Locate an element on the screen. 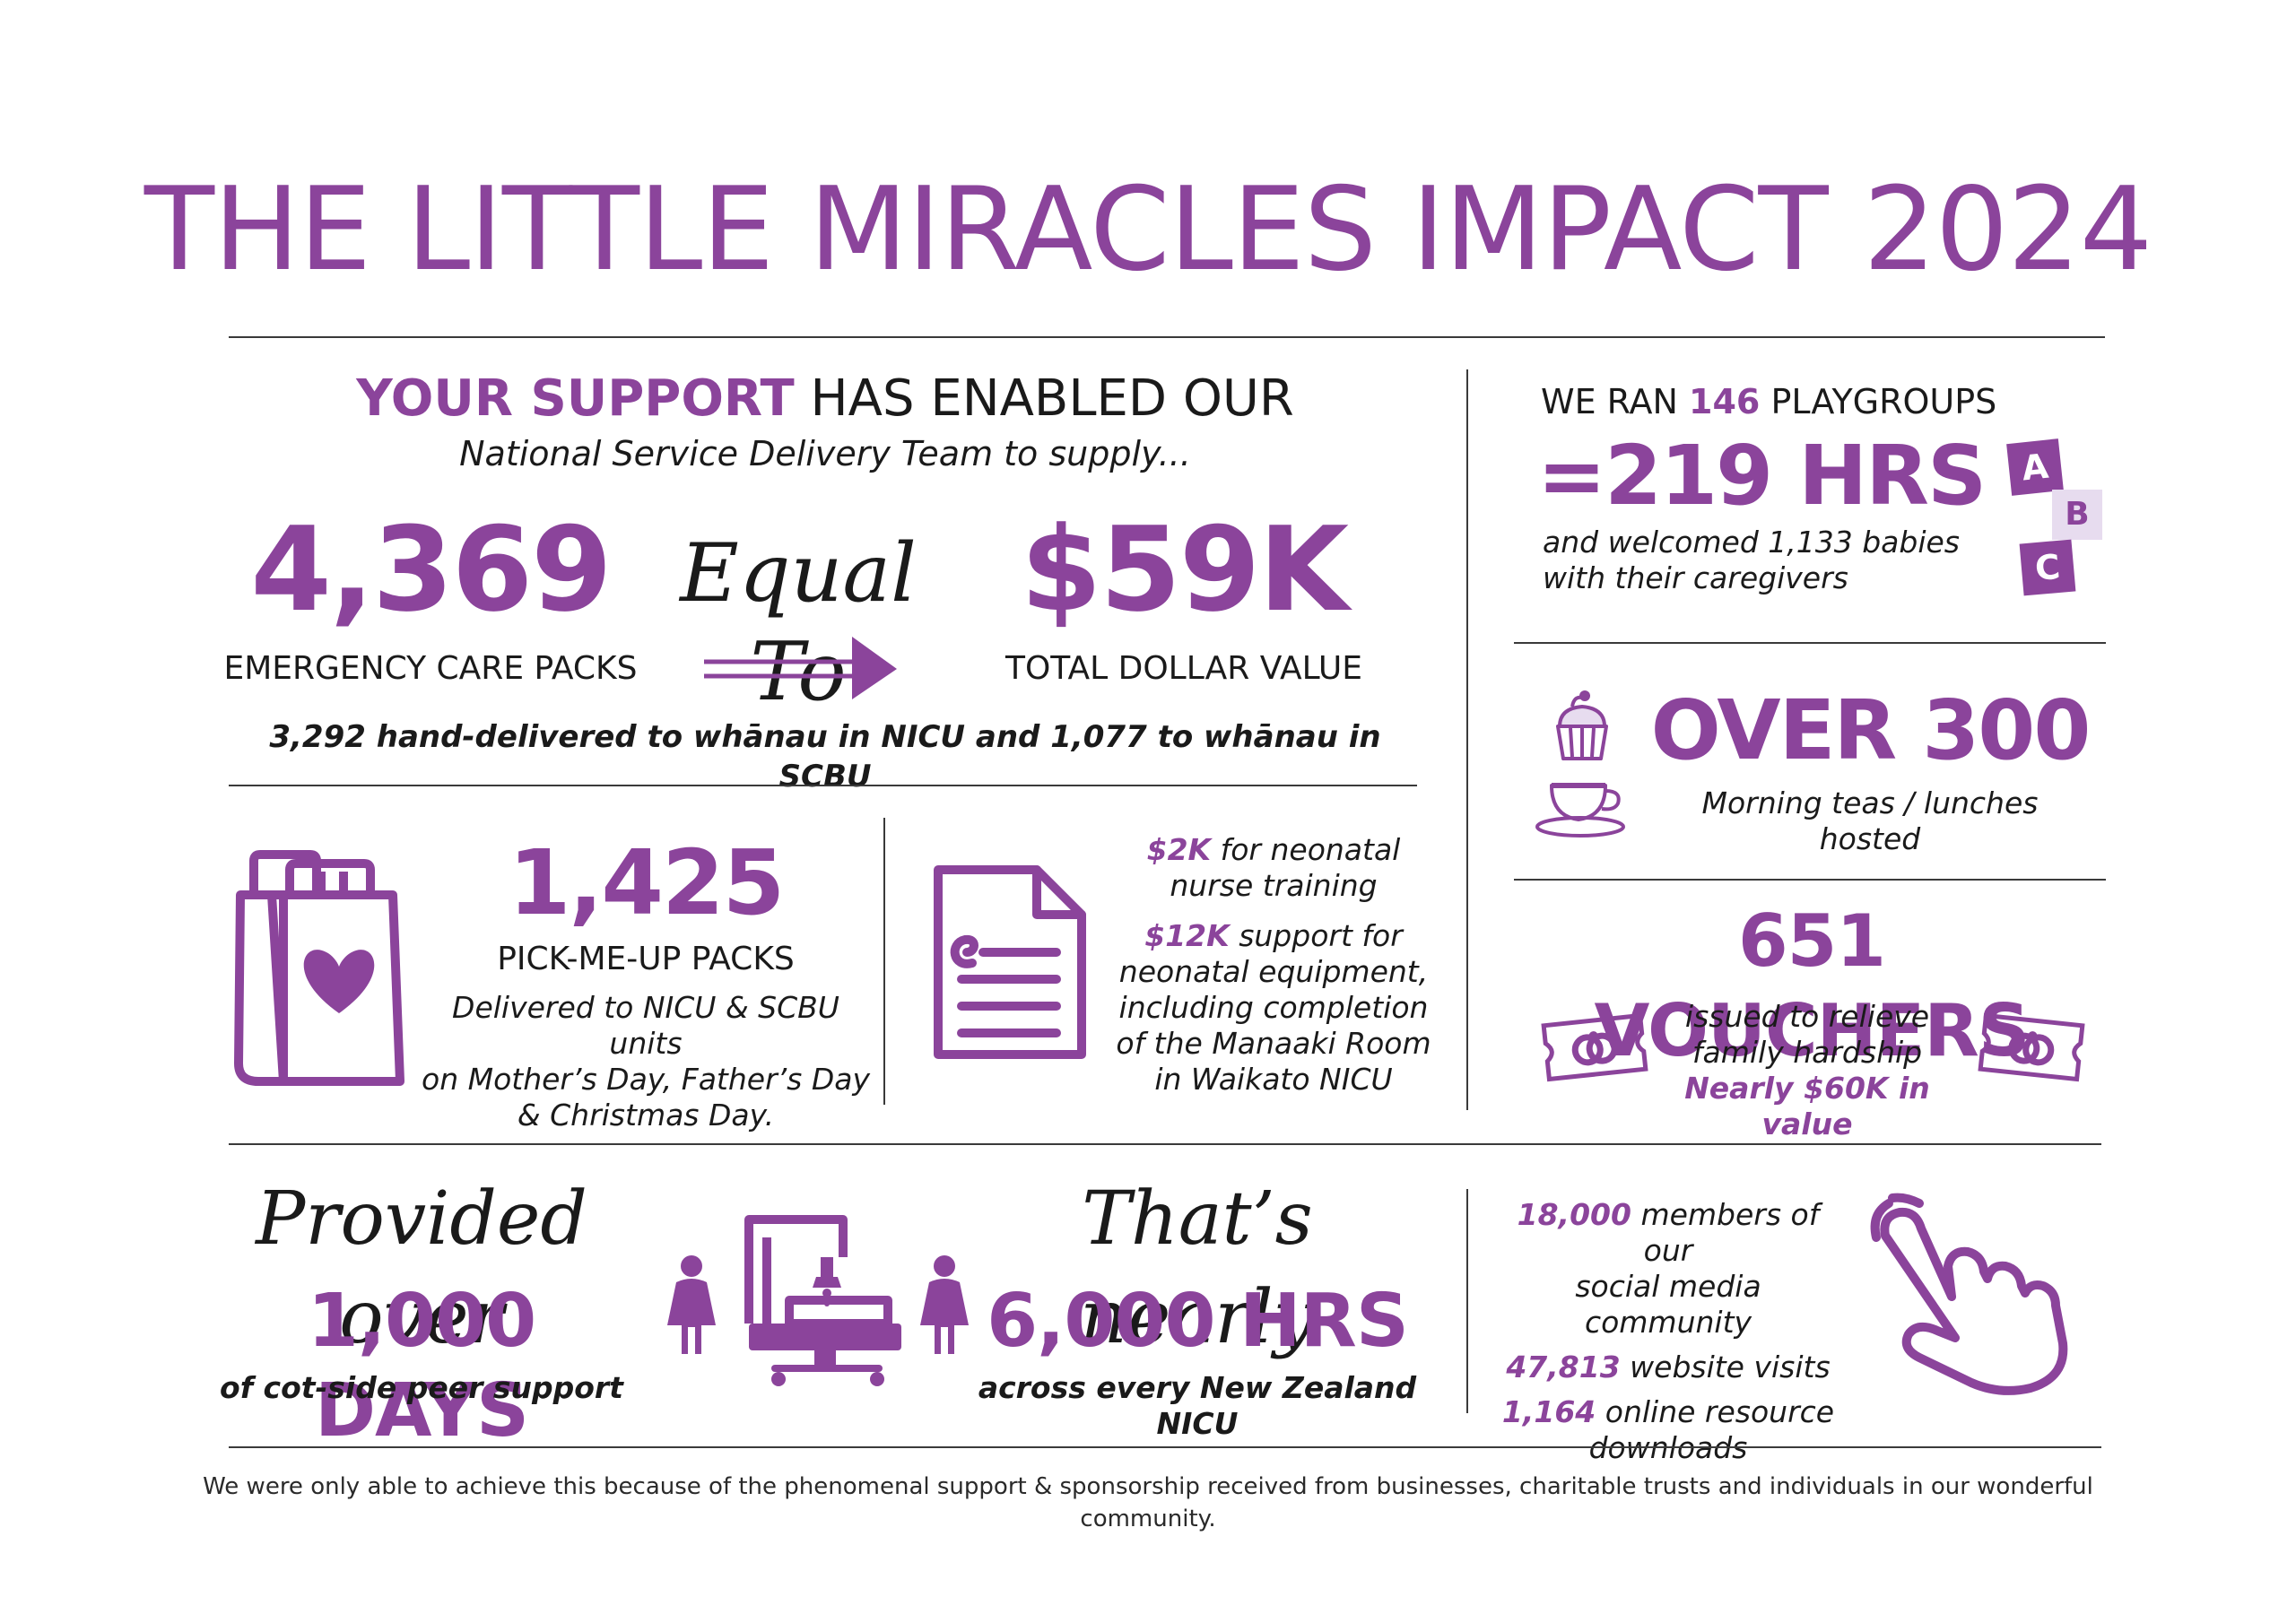 The width and height of the screenshot is (2296, 1623). visits-text: website visits is located at coordinates (1725, 1367).